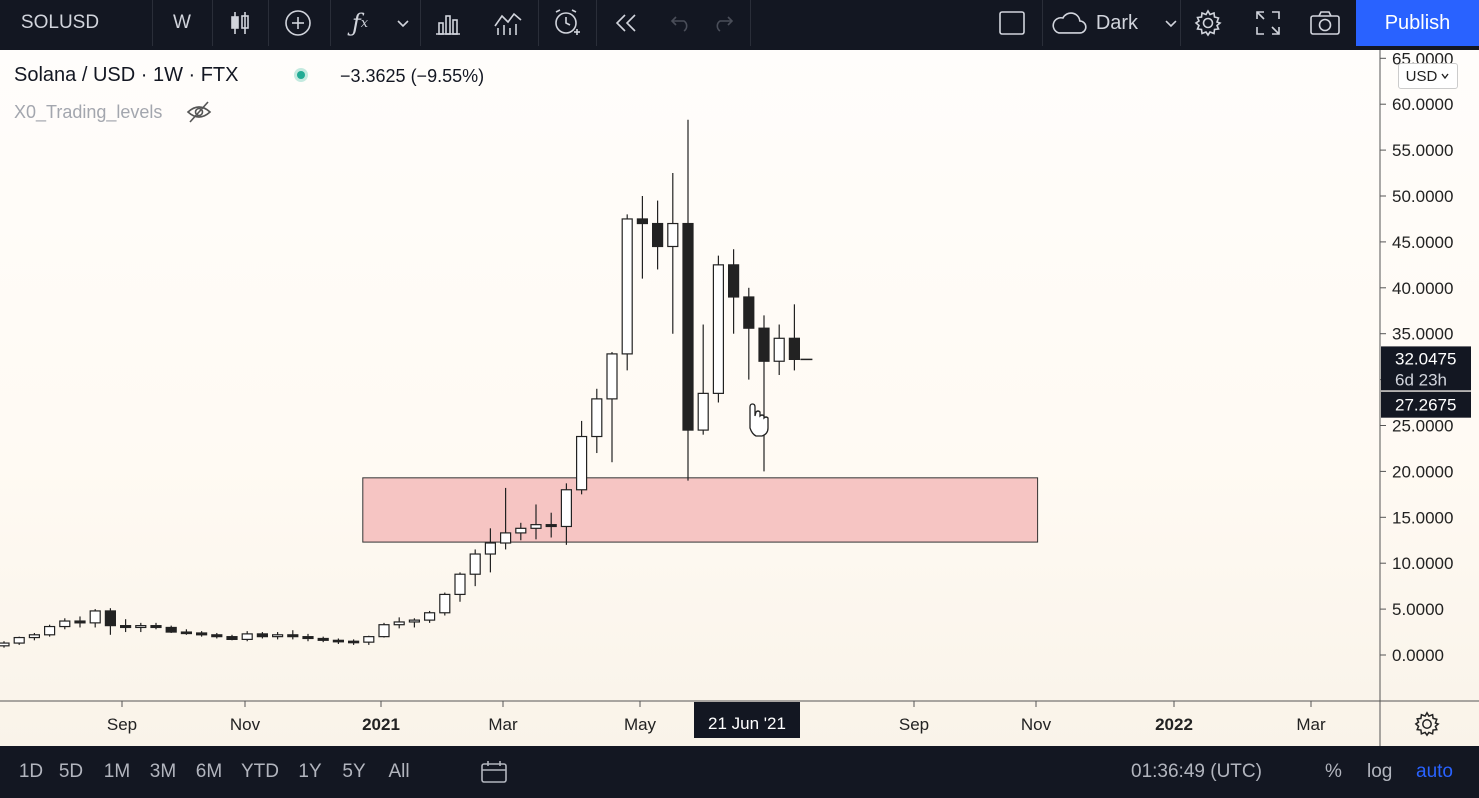 This screenshot has height=798, width=1479. I want to click on market-status-dot, so click(301, 75).